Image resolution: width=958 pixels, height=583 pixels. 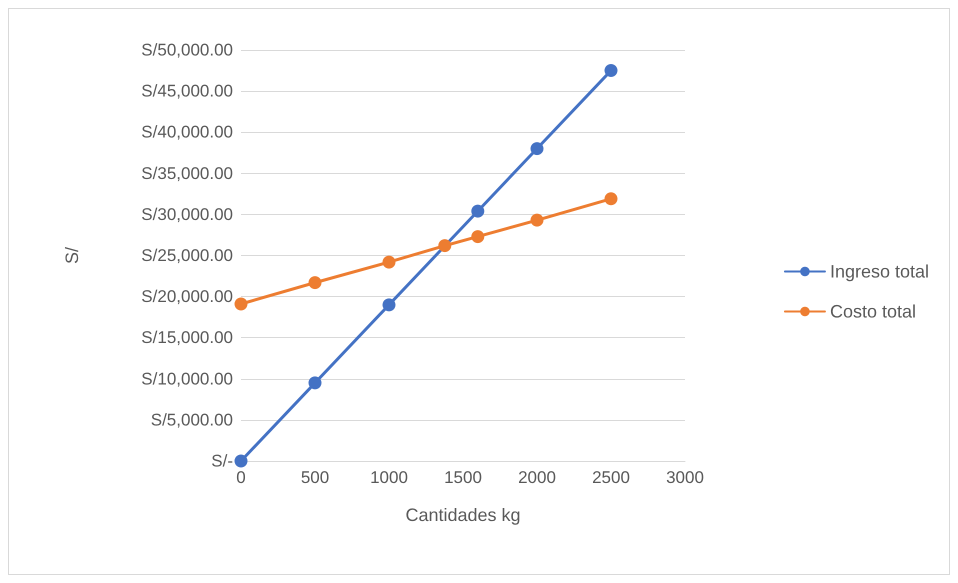 I want to click on y-tick-label: S/25,000.00, so click(x=187, y=255).